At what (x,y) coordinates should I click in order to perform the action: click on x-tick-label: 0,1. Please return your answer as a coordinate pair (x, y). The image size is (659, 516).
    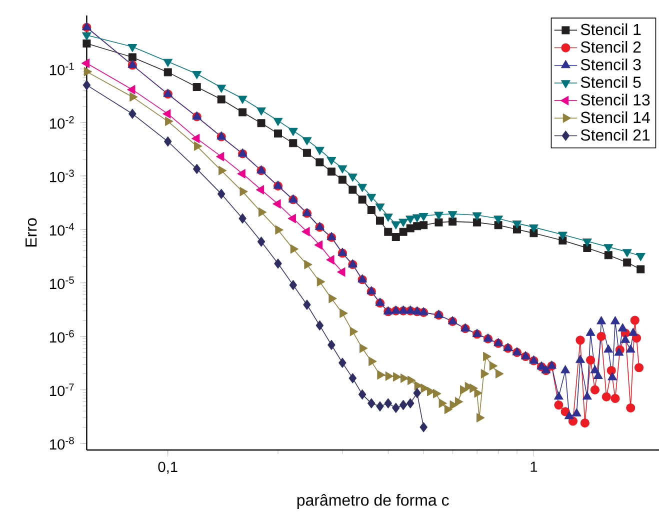
    Looking at the image, I should click on (168, 468).